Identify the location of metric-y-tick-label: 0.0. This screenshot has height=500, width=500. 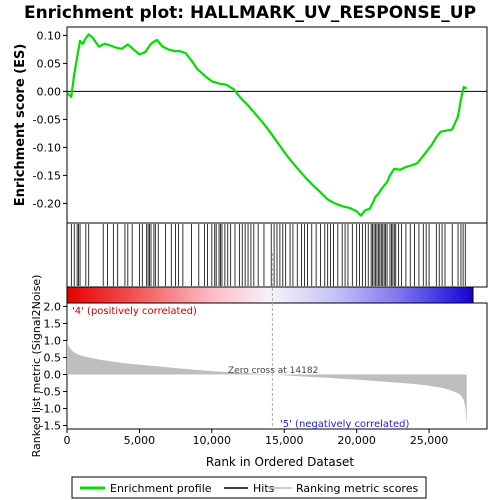
(53, 375).